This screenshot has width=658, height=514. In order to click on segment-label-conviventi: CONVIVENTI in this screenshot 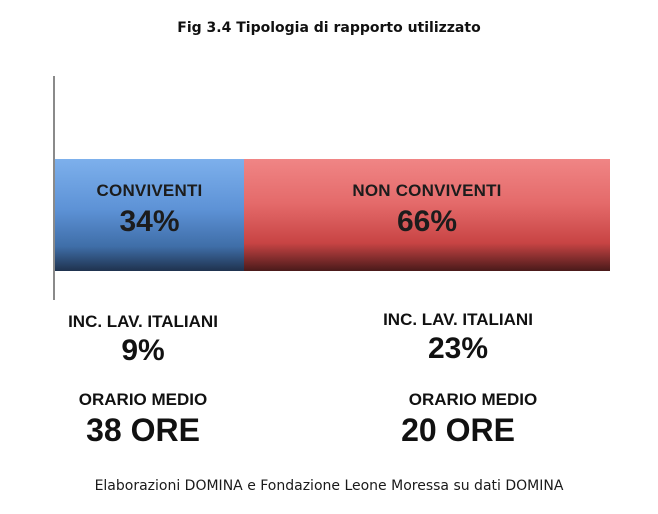, I will do `click(149, 190)`.